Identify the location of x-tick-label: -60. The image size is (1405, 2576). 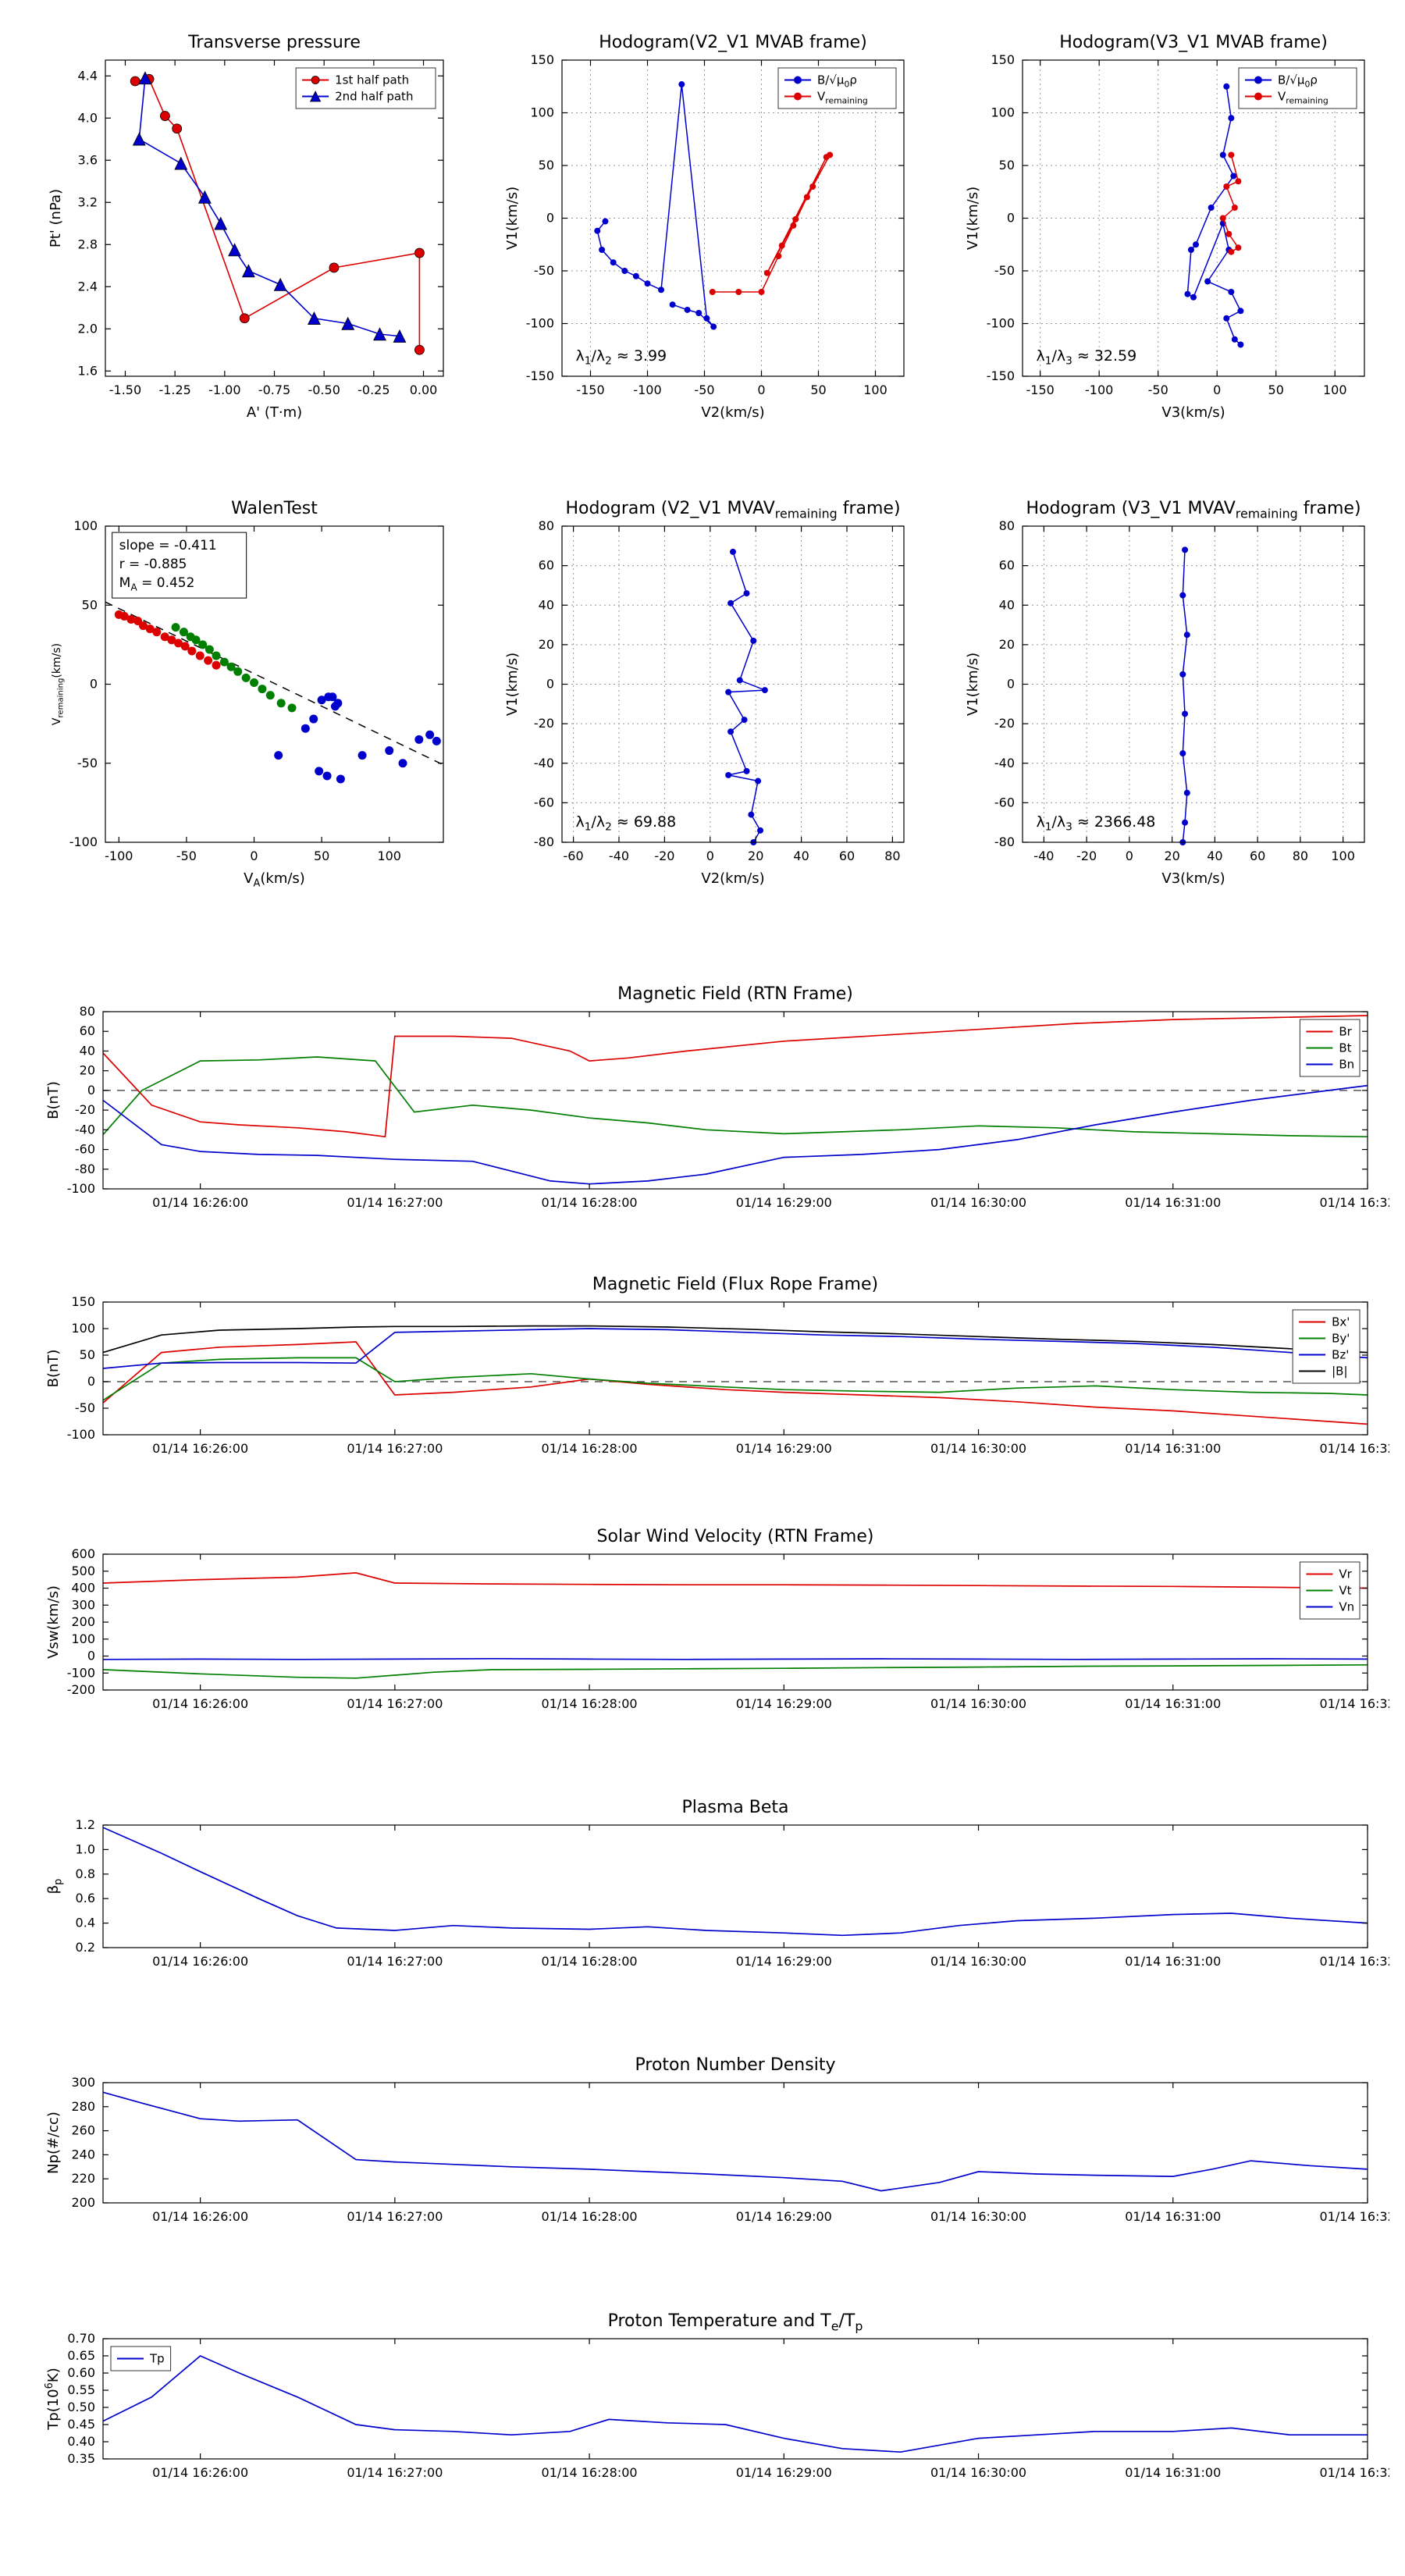
(574, 856).